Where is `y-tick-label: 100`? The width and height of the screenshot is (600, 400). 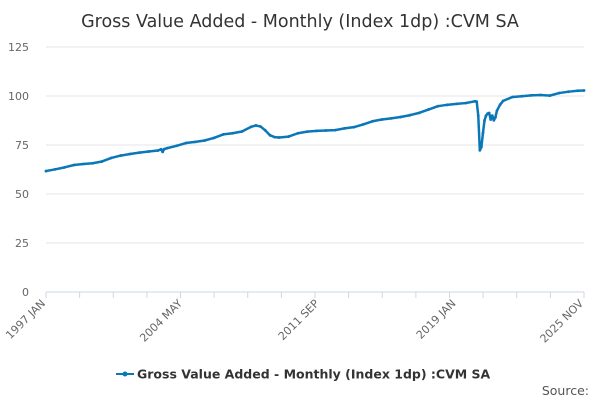
y-tick-label: 100 is located at coordinates (18, 96).